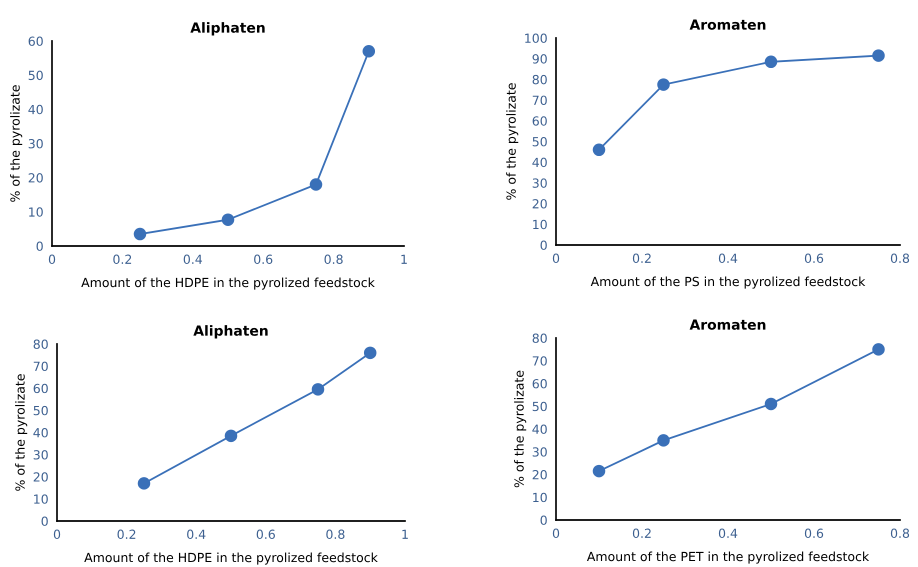 This screenshot has width=918, height=567. What do you see at coordinates (539, 59) in the screenshot?
I see `y-tick-label: 90` at bounding box center [539, 59].